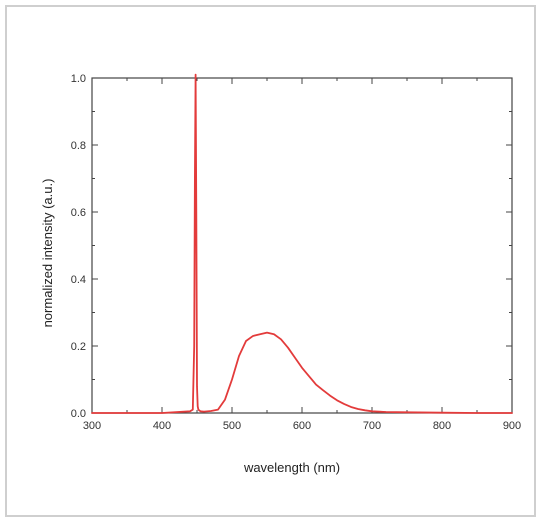 This screenshot has width=545, height=526. What do you see at coordinates (302, 426) in the screenshot?
I see `x-tick-label: 600` at bounding box center [302, 426].